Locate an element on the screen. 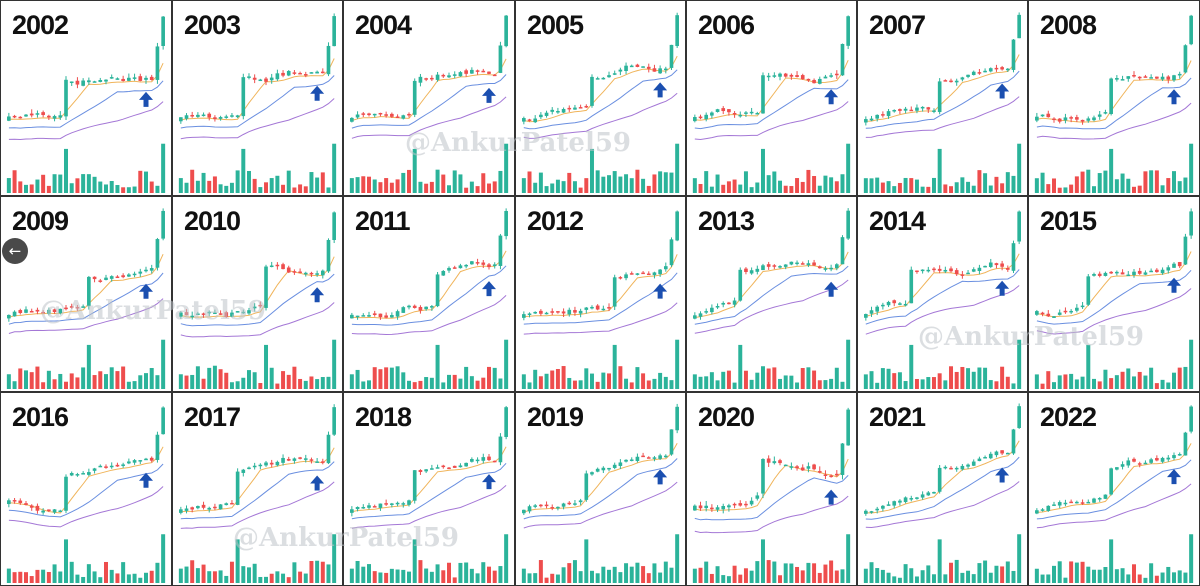 This screenshot has height=586, width=1200. chart-panel-2005: 2005 is located at coordinates (600, 98).